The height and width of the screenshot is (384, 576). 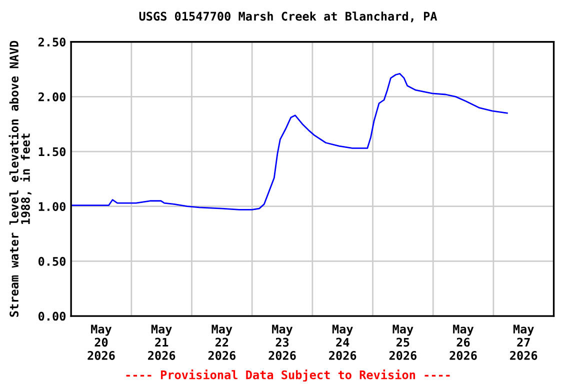 I want to click on text: ---- Provisional Data Subject to Revision ----, so click(x=288, y=376).